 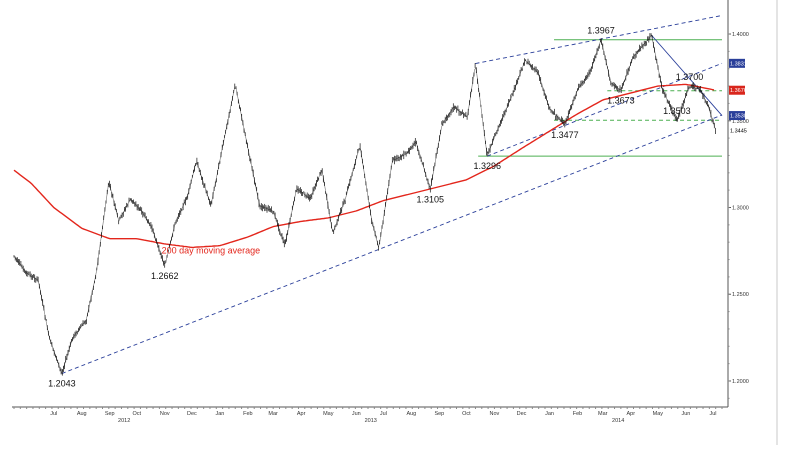 What do you see at coordinates (740, 209) in the screenshot?
I see `y-tick-label: 1.3000` at bounding box center [740, 209].